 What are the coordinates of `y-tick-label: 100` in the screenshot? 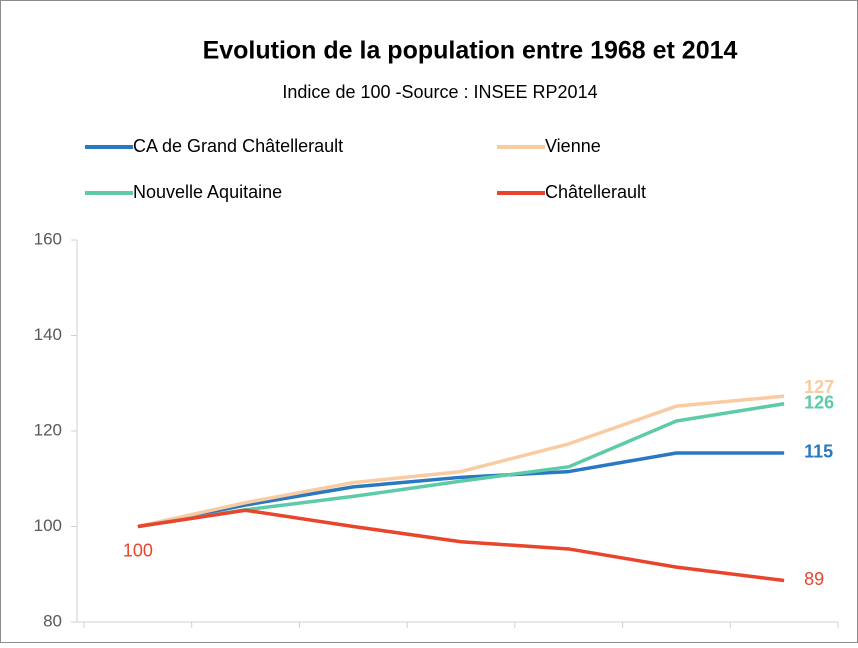 It's located at (48, 525).